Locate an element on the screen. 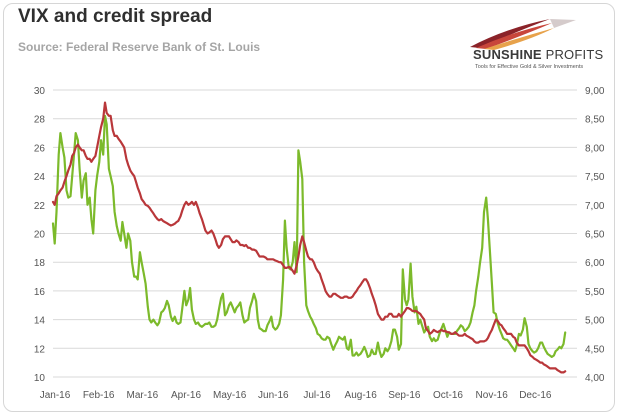 This screenshot has width=620, height=417. x-tick-label: Nov-16 is located at coordinates (492, 395).